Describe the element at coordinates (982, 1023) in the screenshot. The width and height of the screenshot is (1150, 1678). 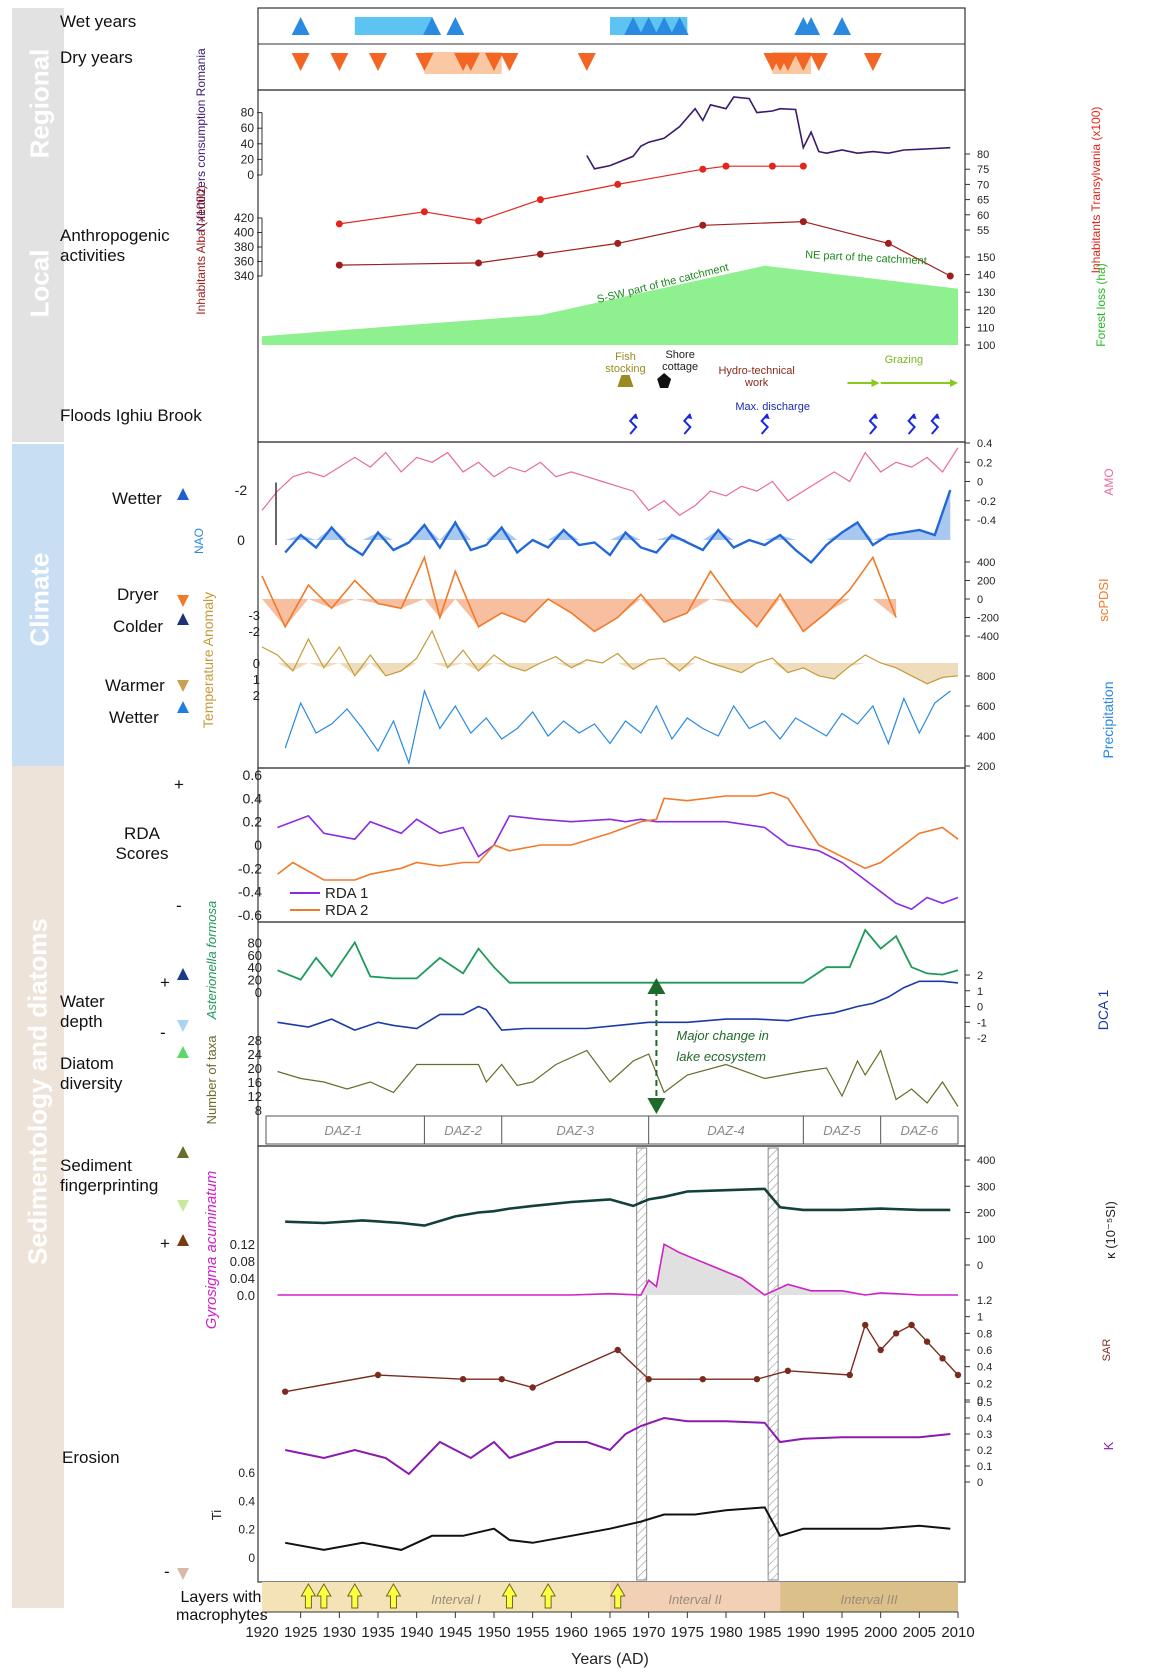
I see `dca-tick-label: -1` at that location.